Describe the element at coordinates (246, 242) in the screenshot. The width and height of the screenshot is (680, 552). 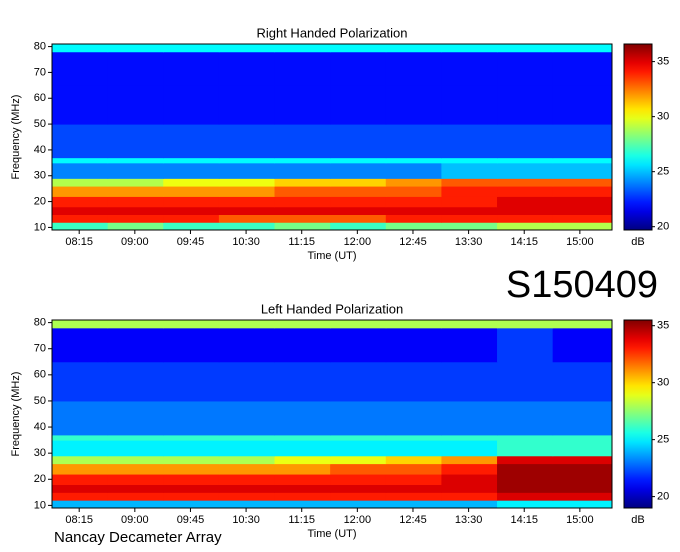
I see `x-tick-label: 10:30` at that location.